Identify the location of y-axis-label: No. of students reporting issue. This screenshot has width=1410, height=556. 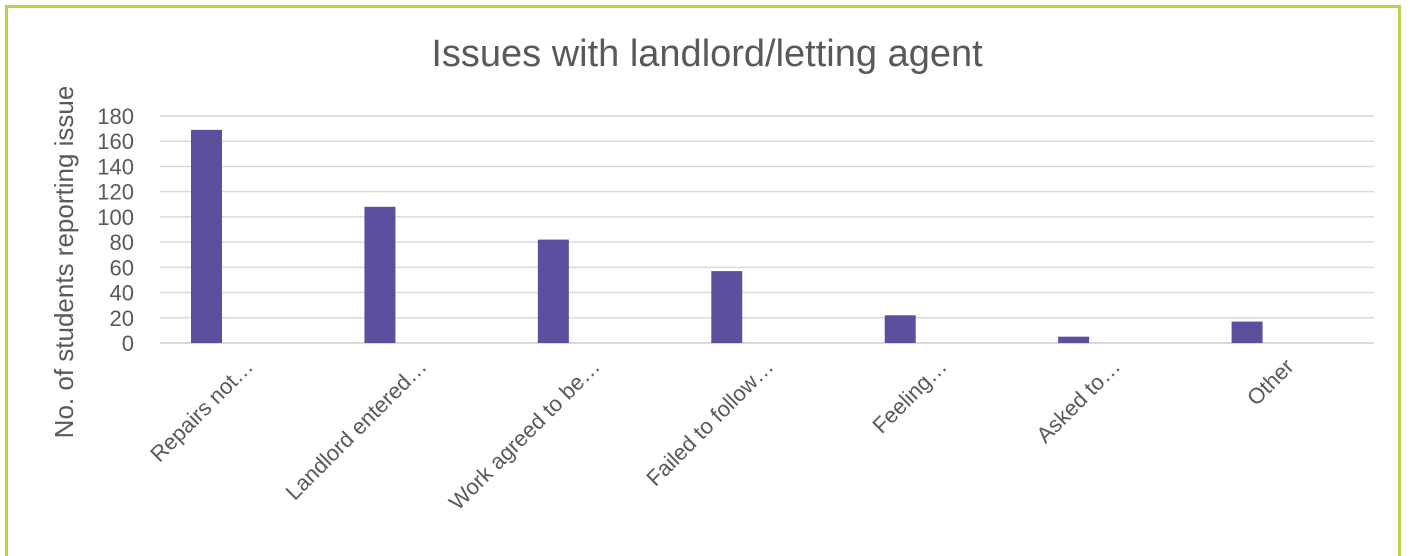
(64, 262).